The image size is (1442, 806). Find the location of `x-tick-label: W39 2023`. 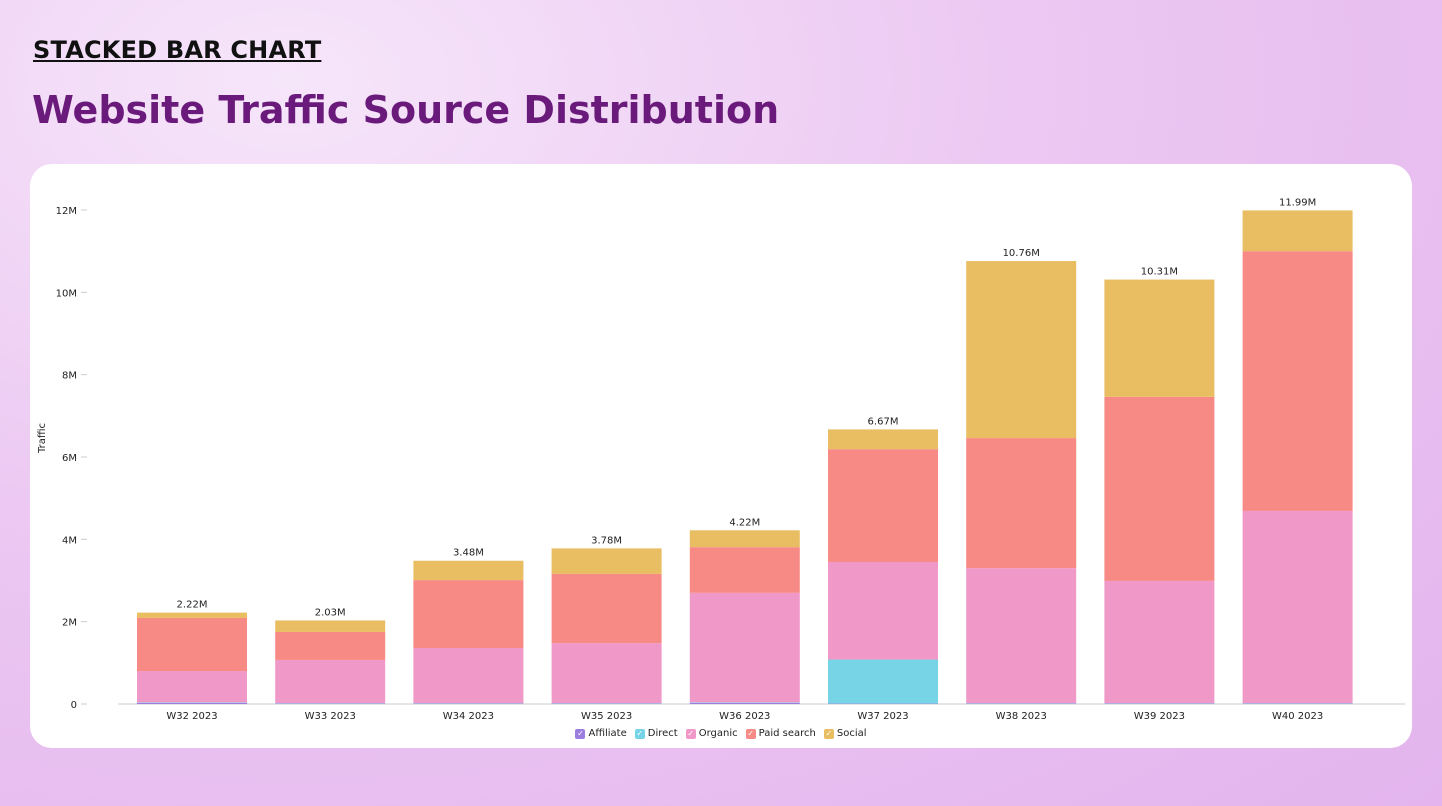

x-tick-label: W39 2023 is located at coordinates (1159, 716).